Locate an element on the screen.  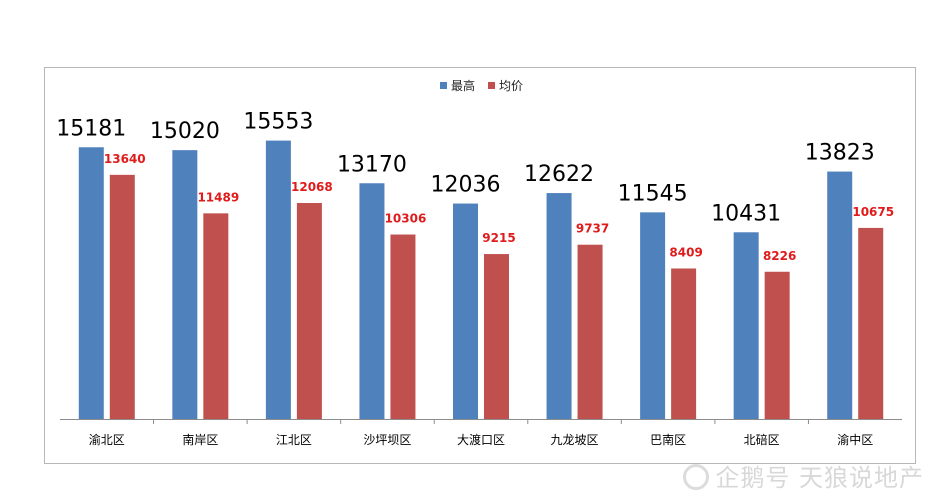
data-label-max-5: 12622 is located at coordinates (559, 174).